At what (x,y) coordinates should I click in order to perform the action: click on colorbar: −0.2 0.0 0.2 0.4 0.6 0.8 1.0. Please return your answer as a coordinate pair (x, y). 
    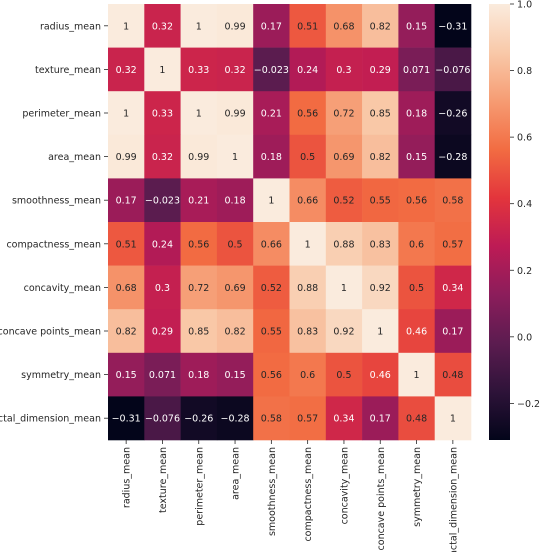
    Looking at the image, I should click on (514, 220).